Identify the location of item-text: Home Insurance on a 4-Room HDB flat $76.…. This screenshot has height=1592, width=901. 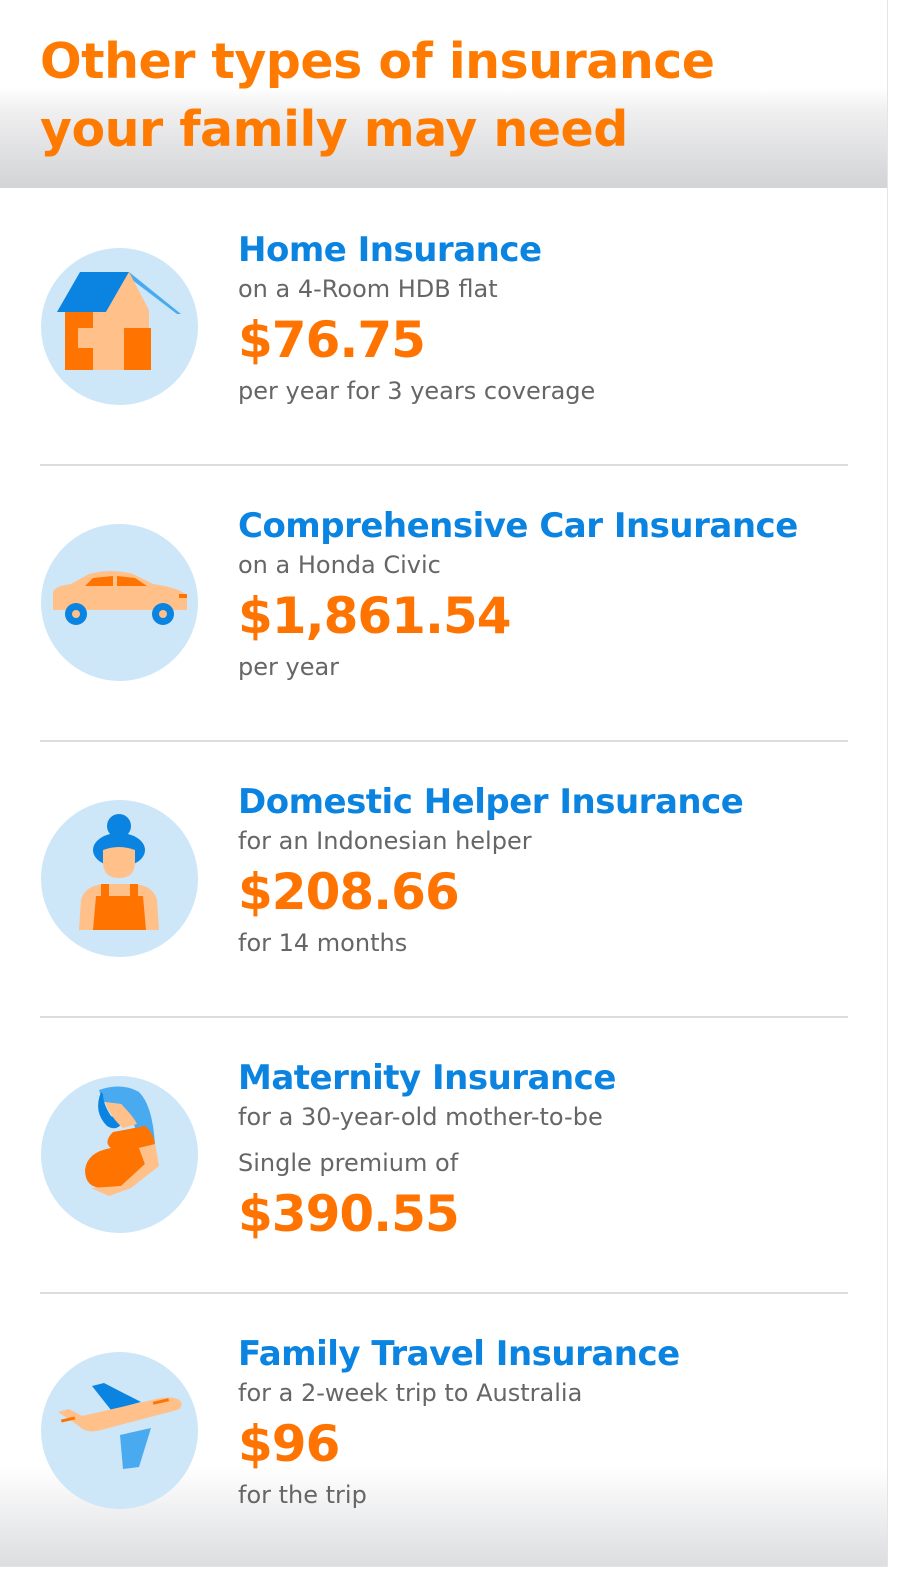
(416, 318).